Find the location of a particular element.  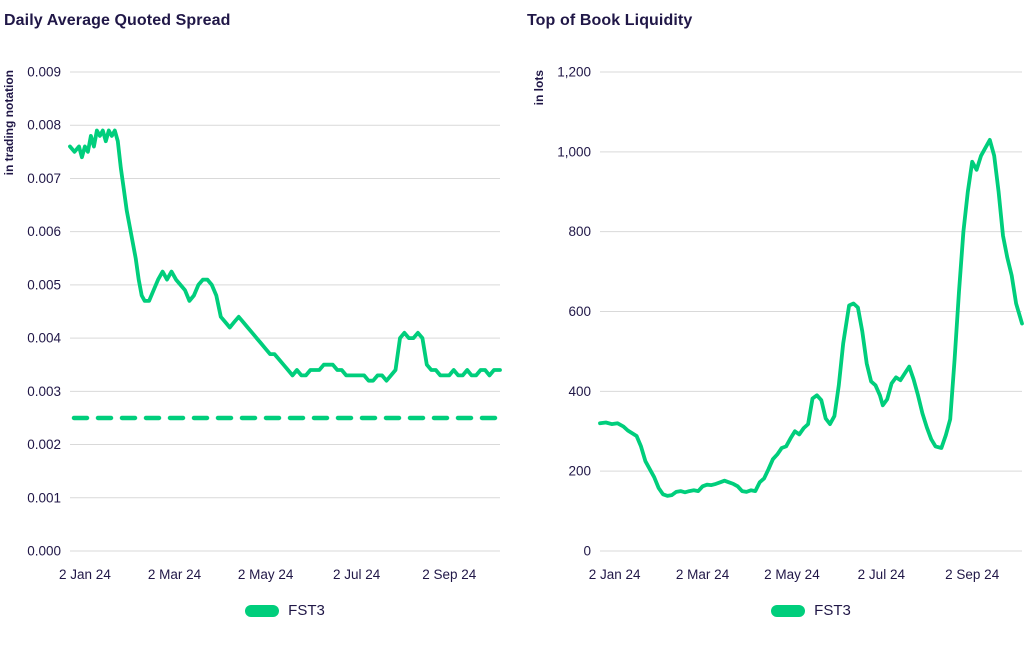

chart-title-book-liquidity: Top of Book Liquidity is located at coordinates (610, 20).